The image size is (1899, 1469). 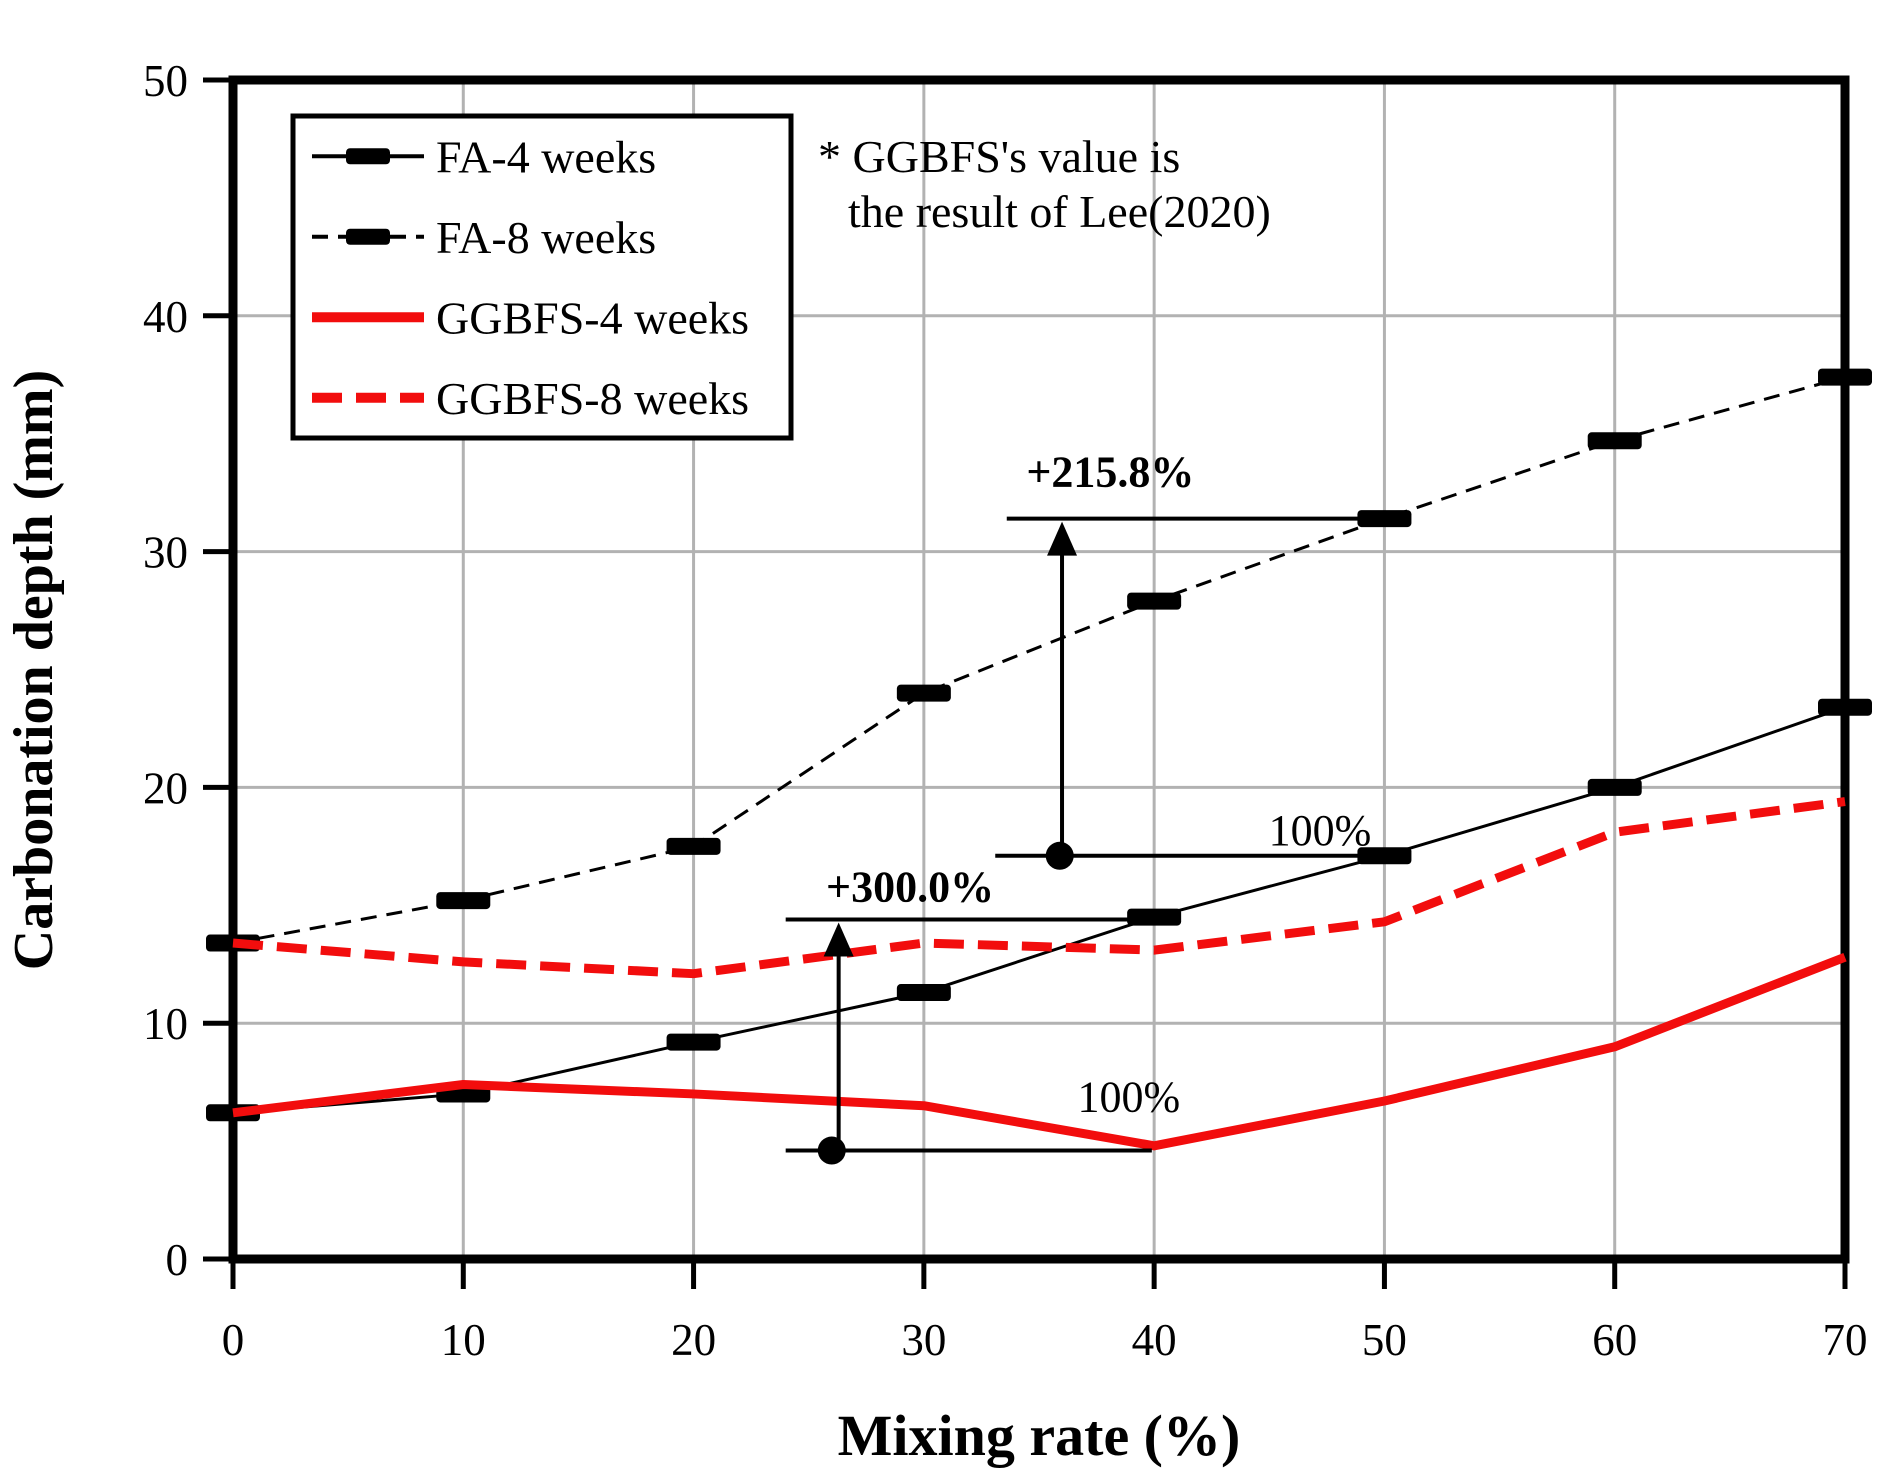 What do you see at coordinates (1059, 211) in the screenshot?
I see `note-line-2: the result of Lee(2020)` at bounding box center [1059, 211].